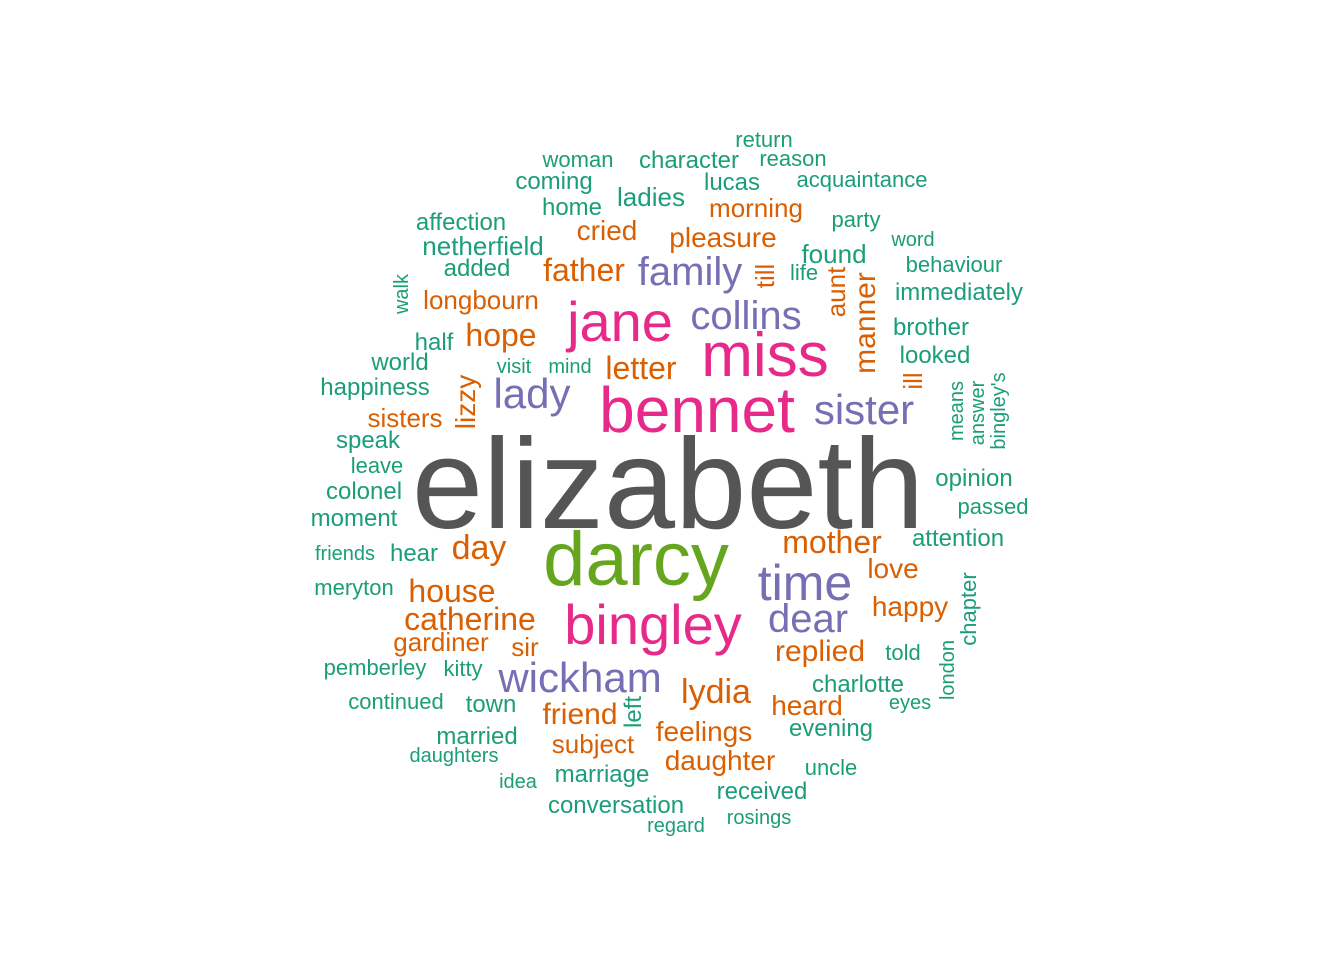  Describe the element at coordinates (607, 230) in the screenshot. I see `word: cried` at that location.